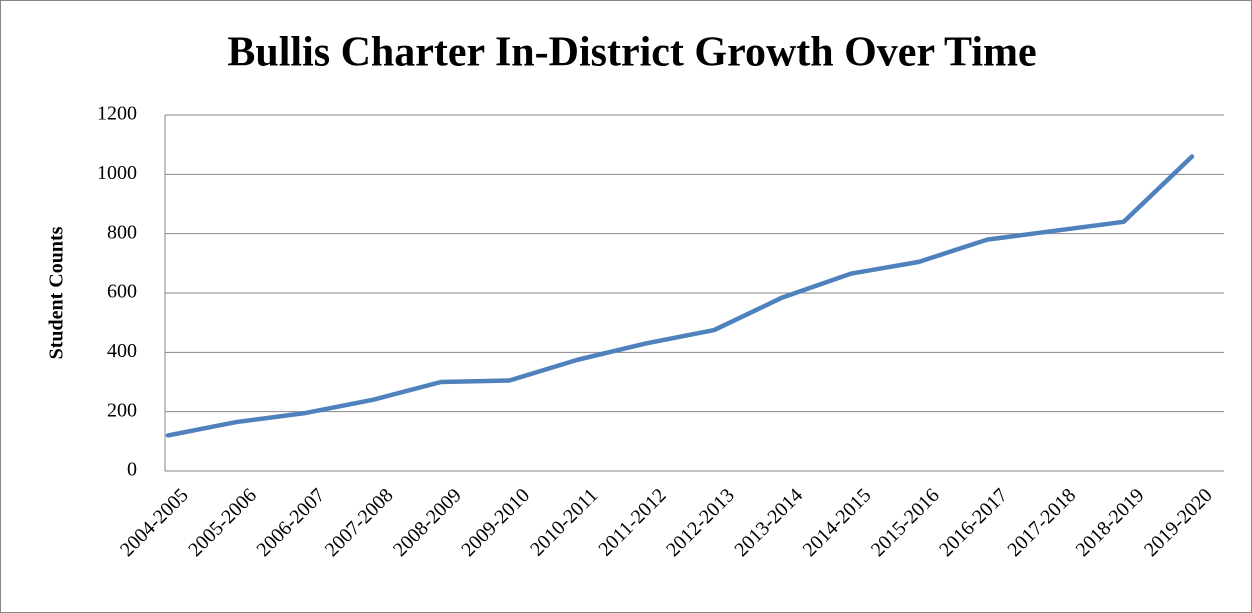 The image size is (1252, 613). I want to click on y-tick-label: 400, so click(122, 351).